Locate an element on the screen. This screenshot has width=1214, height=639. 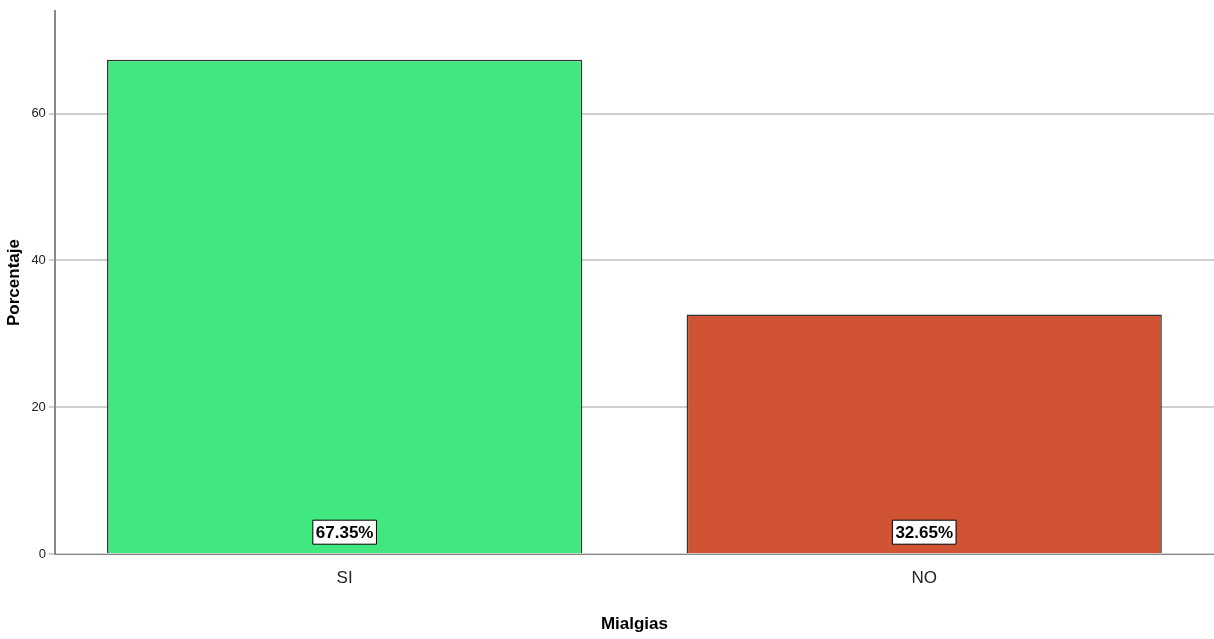
x-tick-label: SI is located at coordinates (344, 578).